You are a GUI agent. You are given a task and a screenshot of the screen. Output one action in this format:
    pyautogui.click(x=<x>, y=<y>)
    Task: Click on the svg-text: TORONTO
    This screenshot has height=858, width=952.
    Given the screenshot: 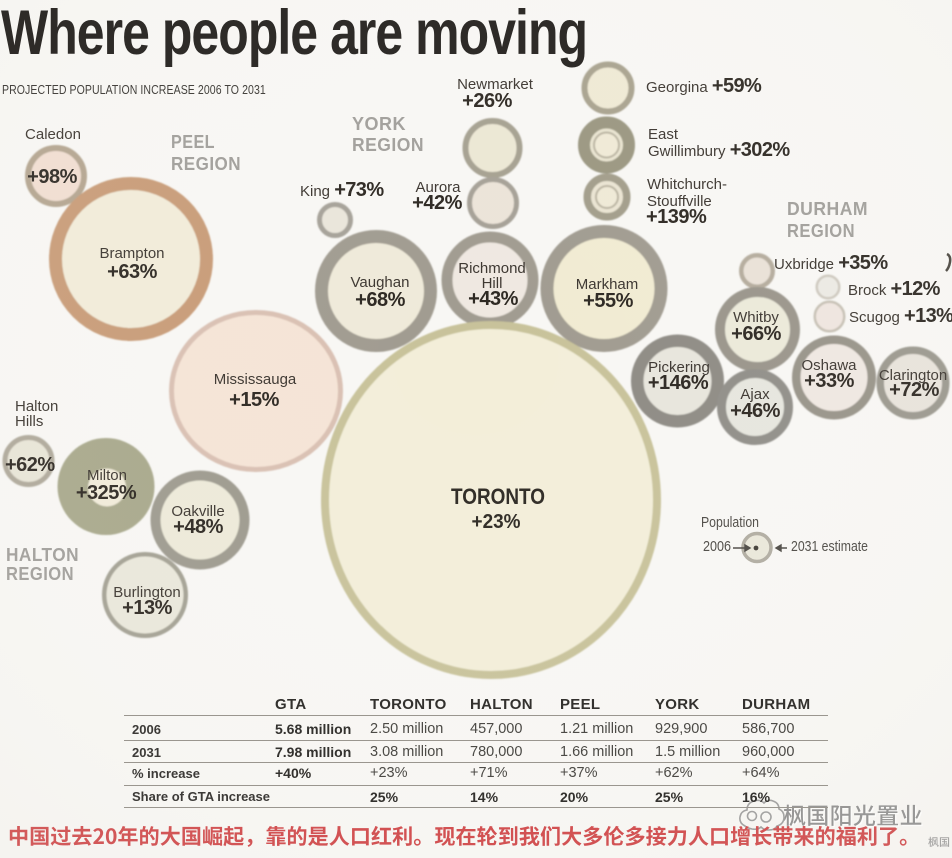 What is the action you would take?
    pyautogui.click(x=498, y=496)
    